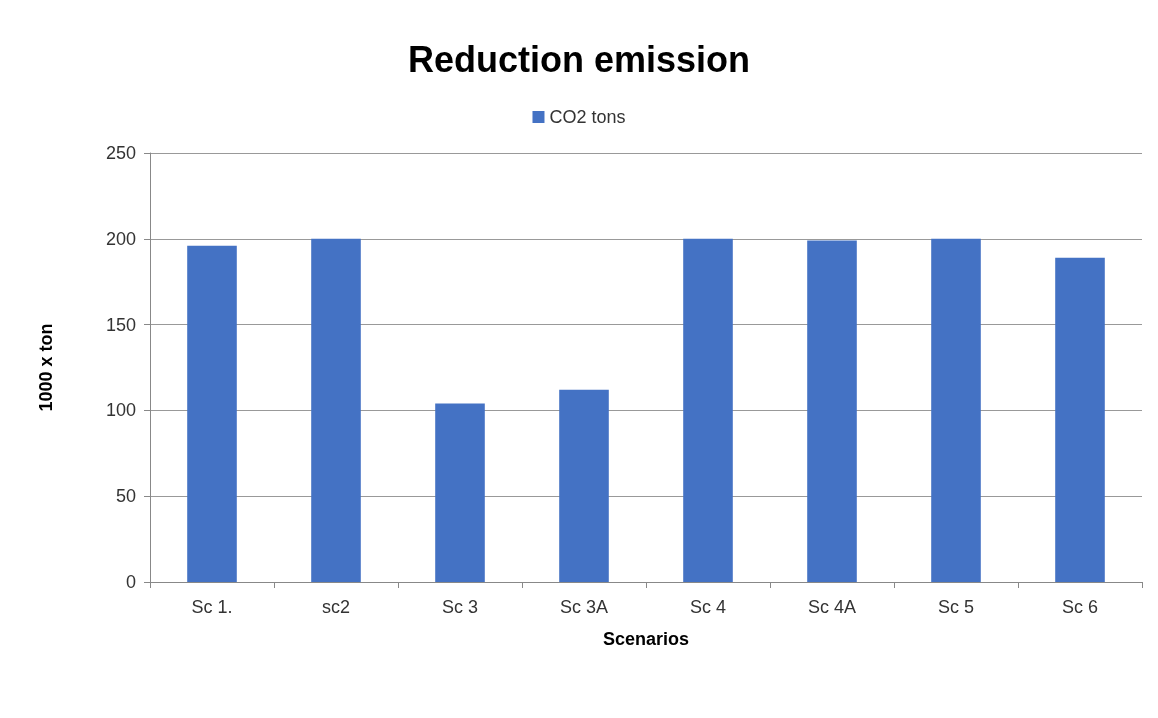 Image resolution: width=1158 pixels, height=718 pixels. Describe the element at coordinates (125, 496) in the screenshot. I see `y-tick-label: 50` at that location.